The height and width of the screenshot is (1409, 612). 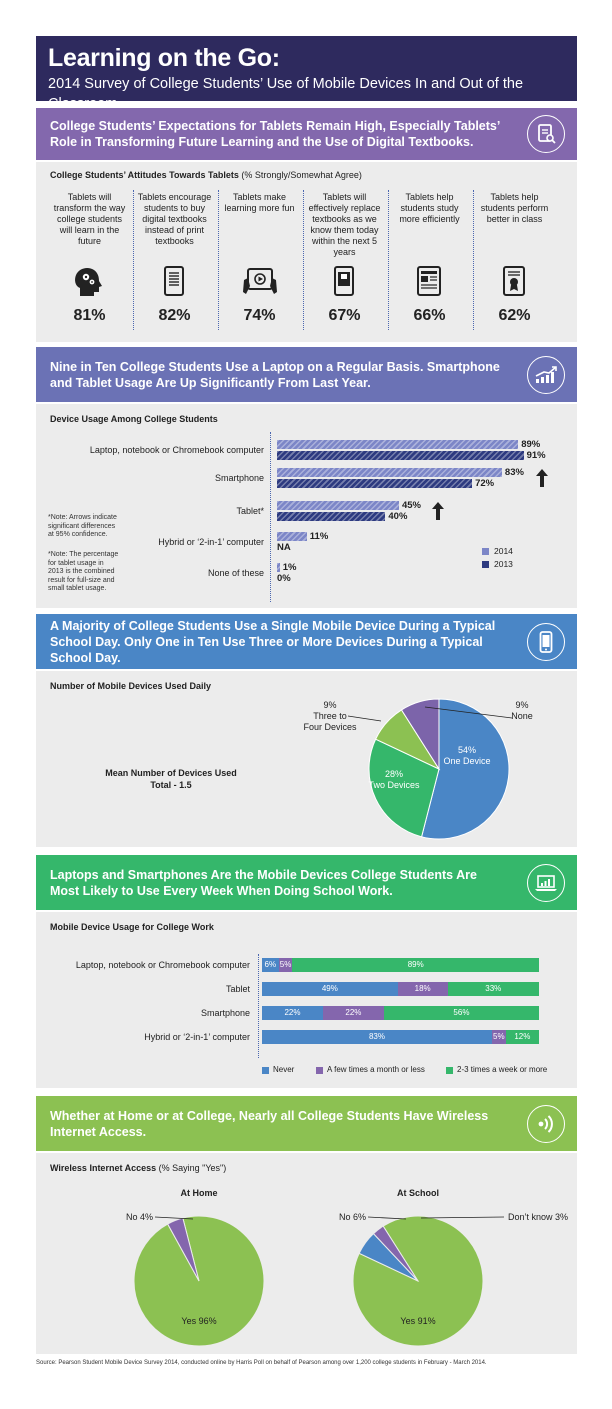 What do you see at coordinates (411, 505) in the screenshot?
I see `bar-label: 45%` at bounding box center [411, 505].